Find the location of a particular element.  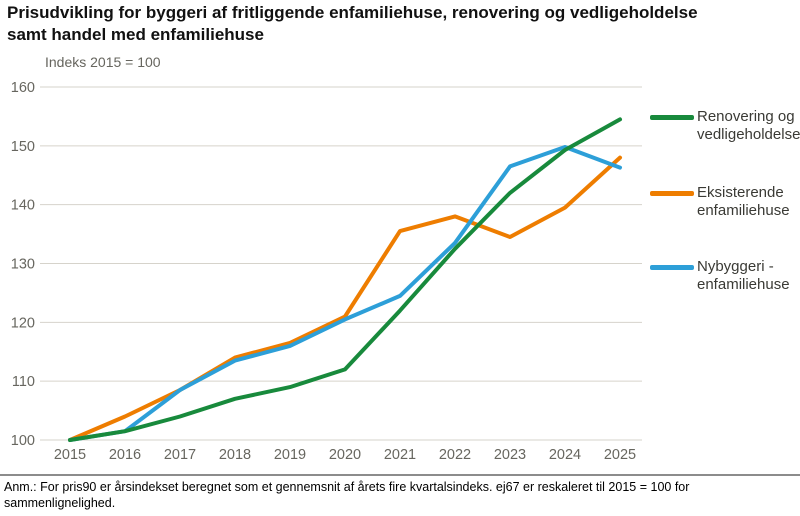

x-tick-label: 2018 is located at coordinates (235, 455).